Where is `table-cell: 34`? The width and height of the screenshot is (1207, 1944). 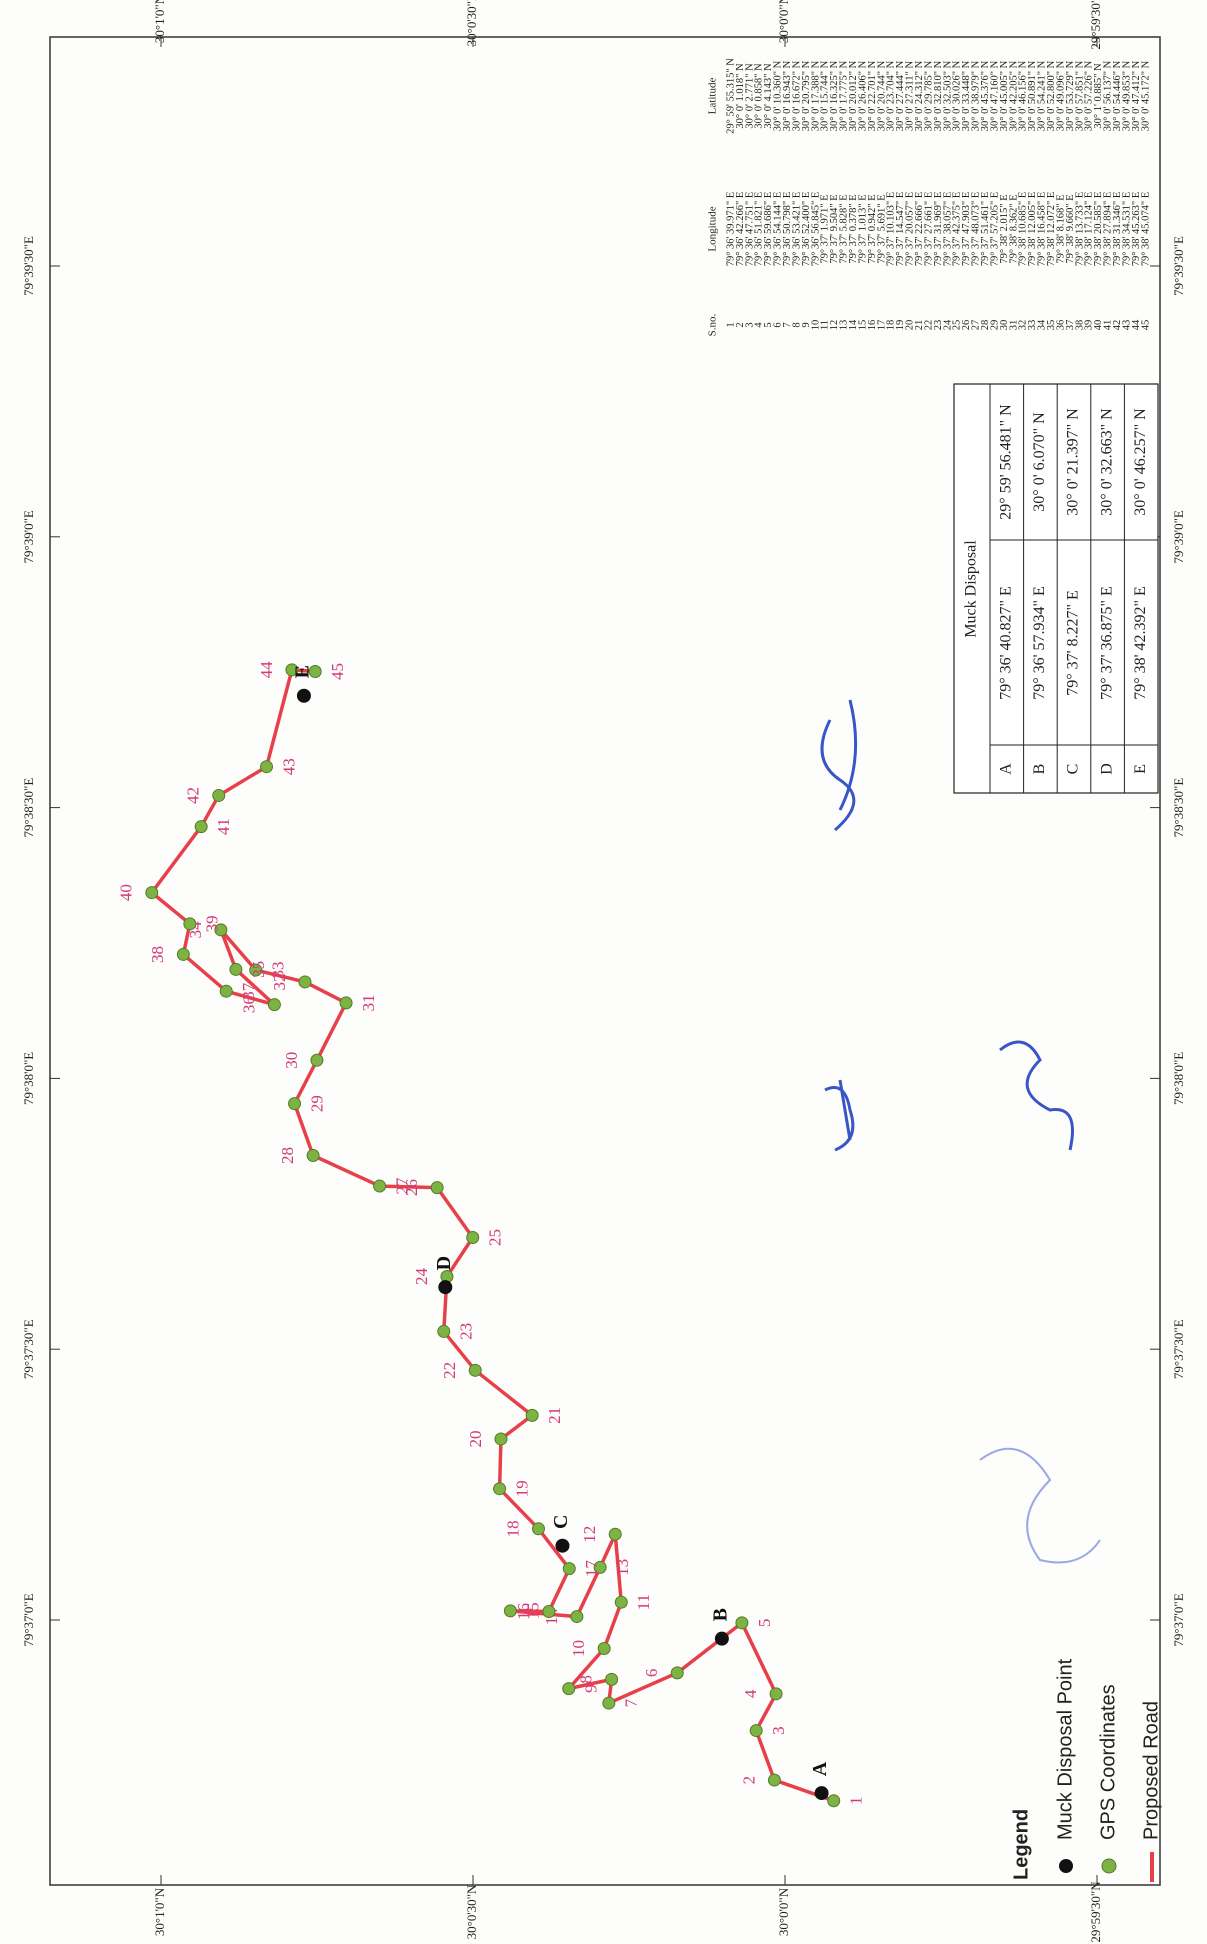
table-cell: 34 is located at coordinates (1042, 324).